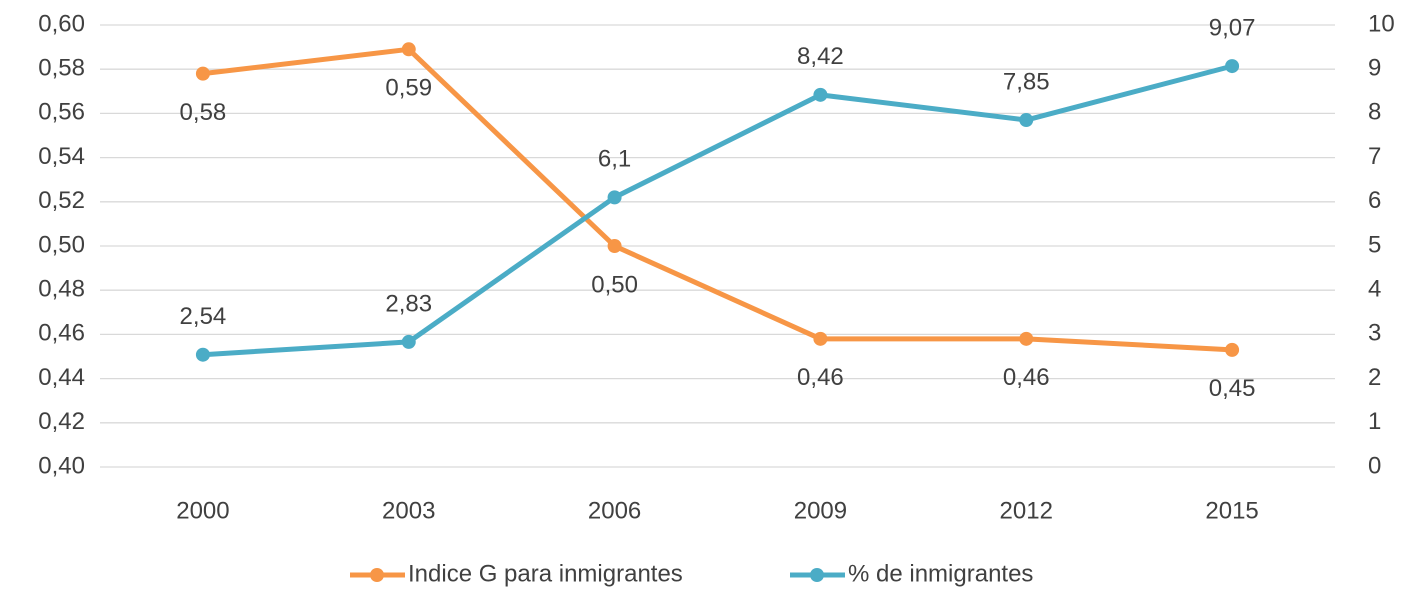 Image resolution: width=1405 pixels, height=589 pixels. Describe the element at coordinates (1374, 333) in the screenshot. I see `y2-tick-label: 3` at that location.